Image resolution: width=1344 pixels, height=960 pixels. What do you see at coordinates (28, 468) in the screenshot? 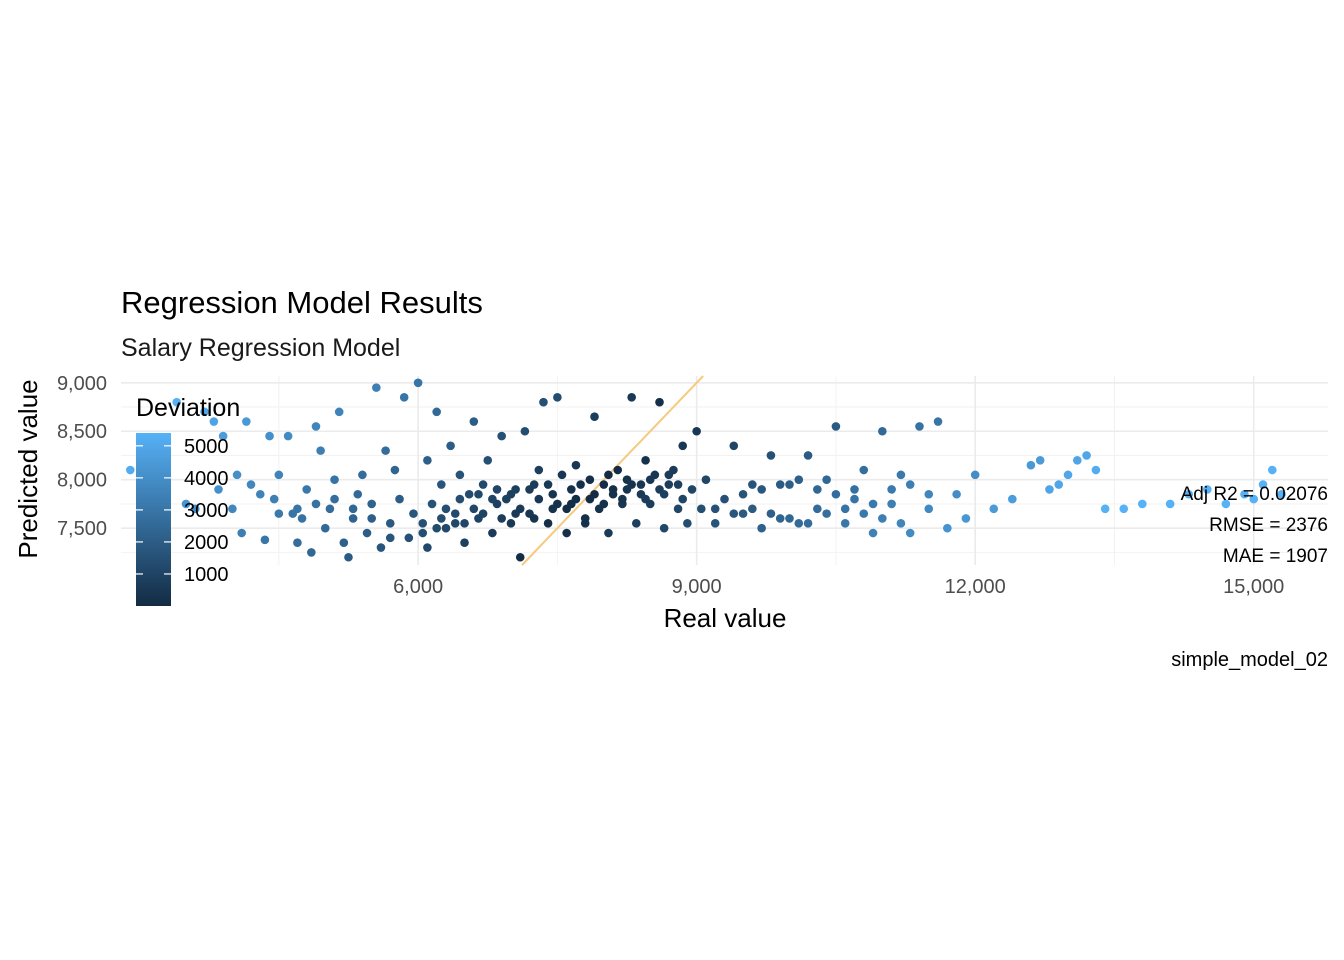
I see `y-axis-title: Predicted value` at bounding box center [28, 468].